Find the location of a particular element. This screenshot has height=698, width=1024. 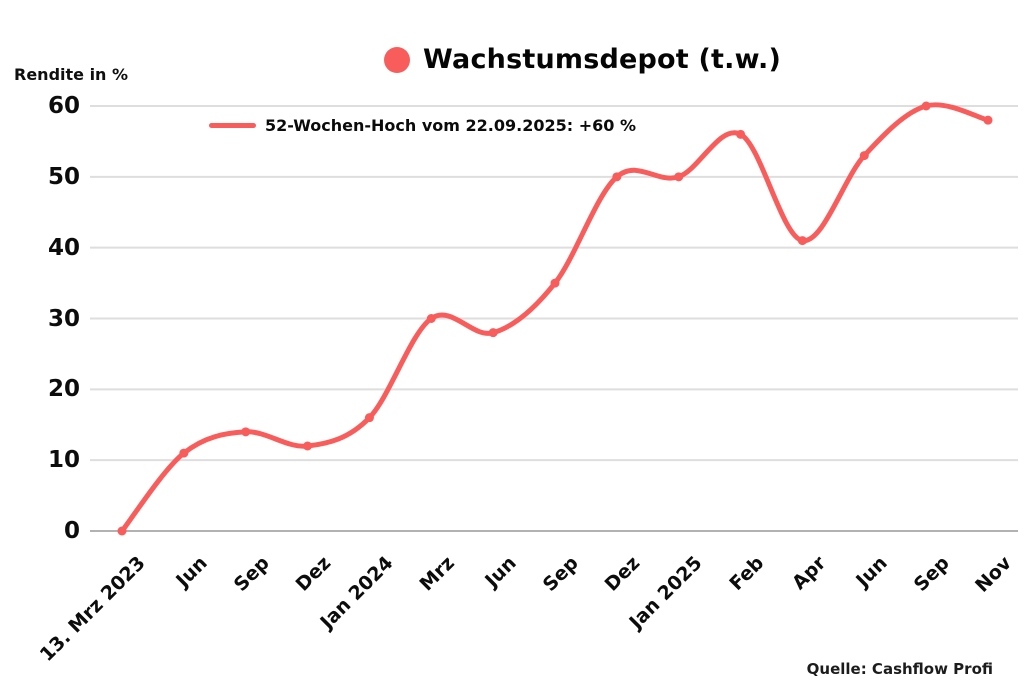

chart-title-group: Wachstumsdepot (t.w.) is located at coordinates (582, 59).